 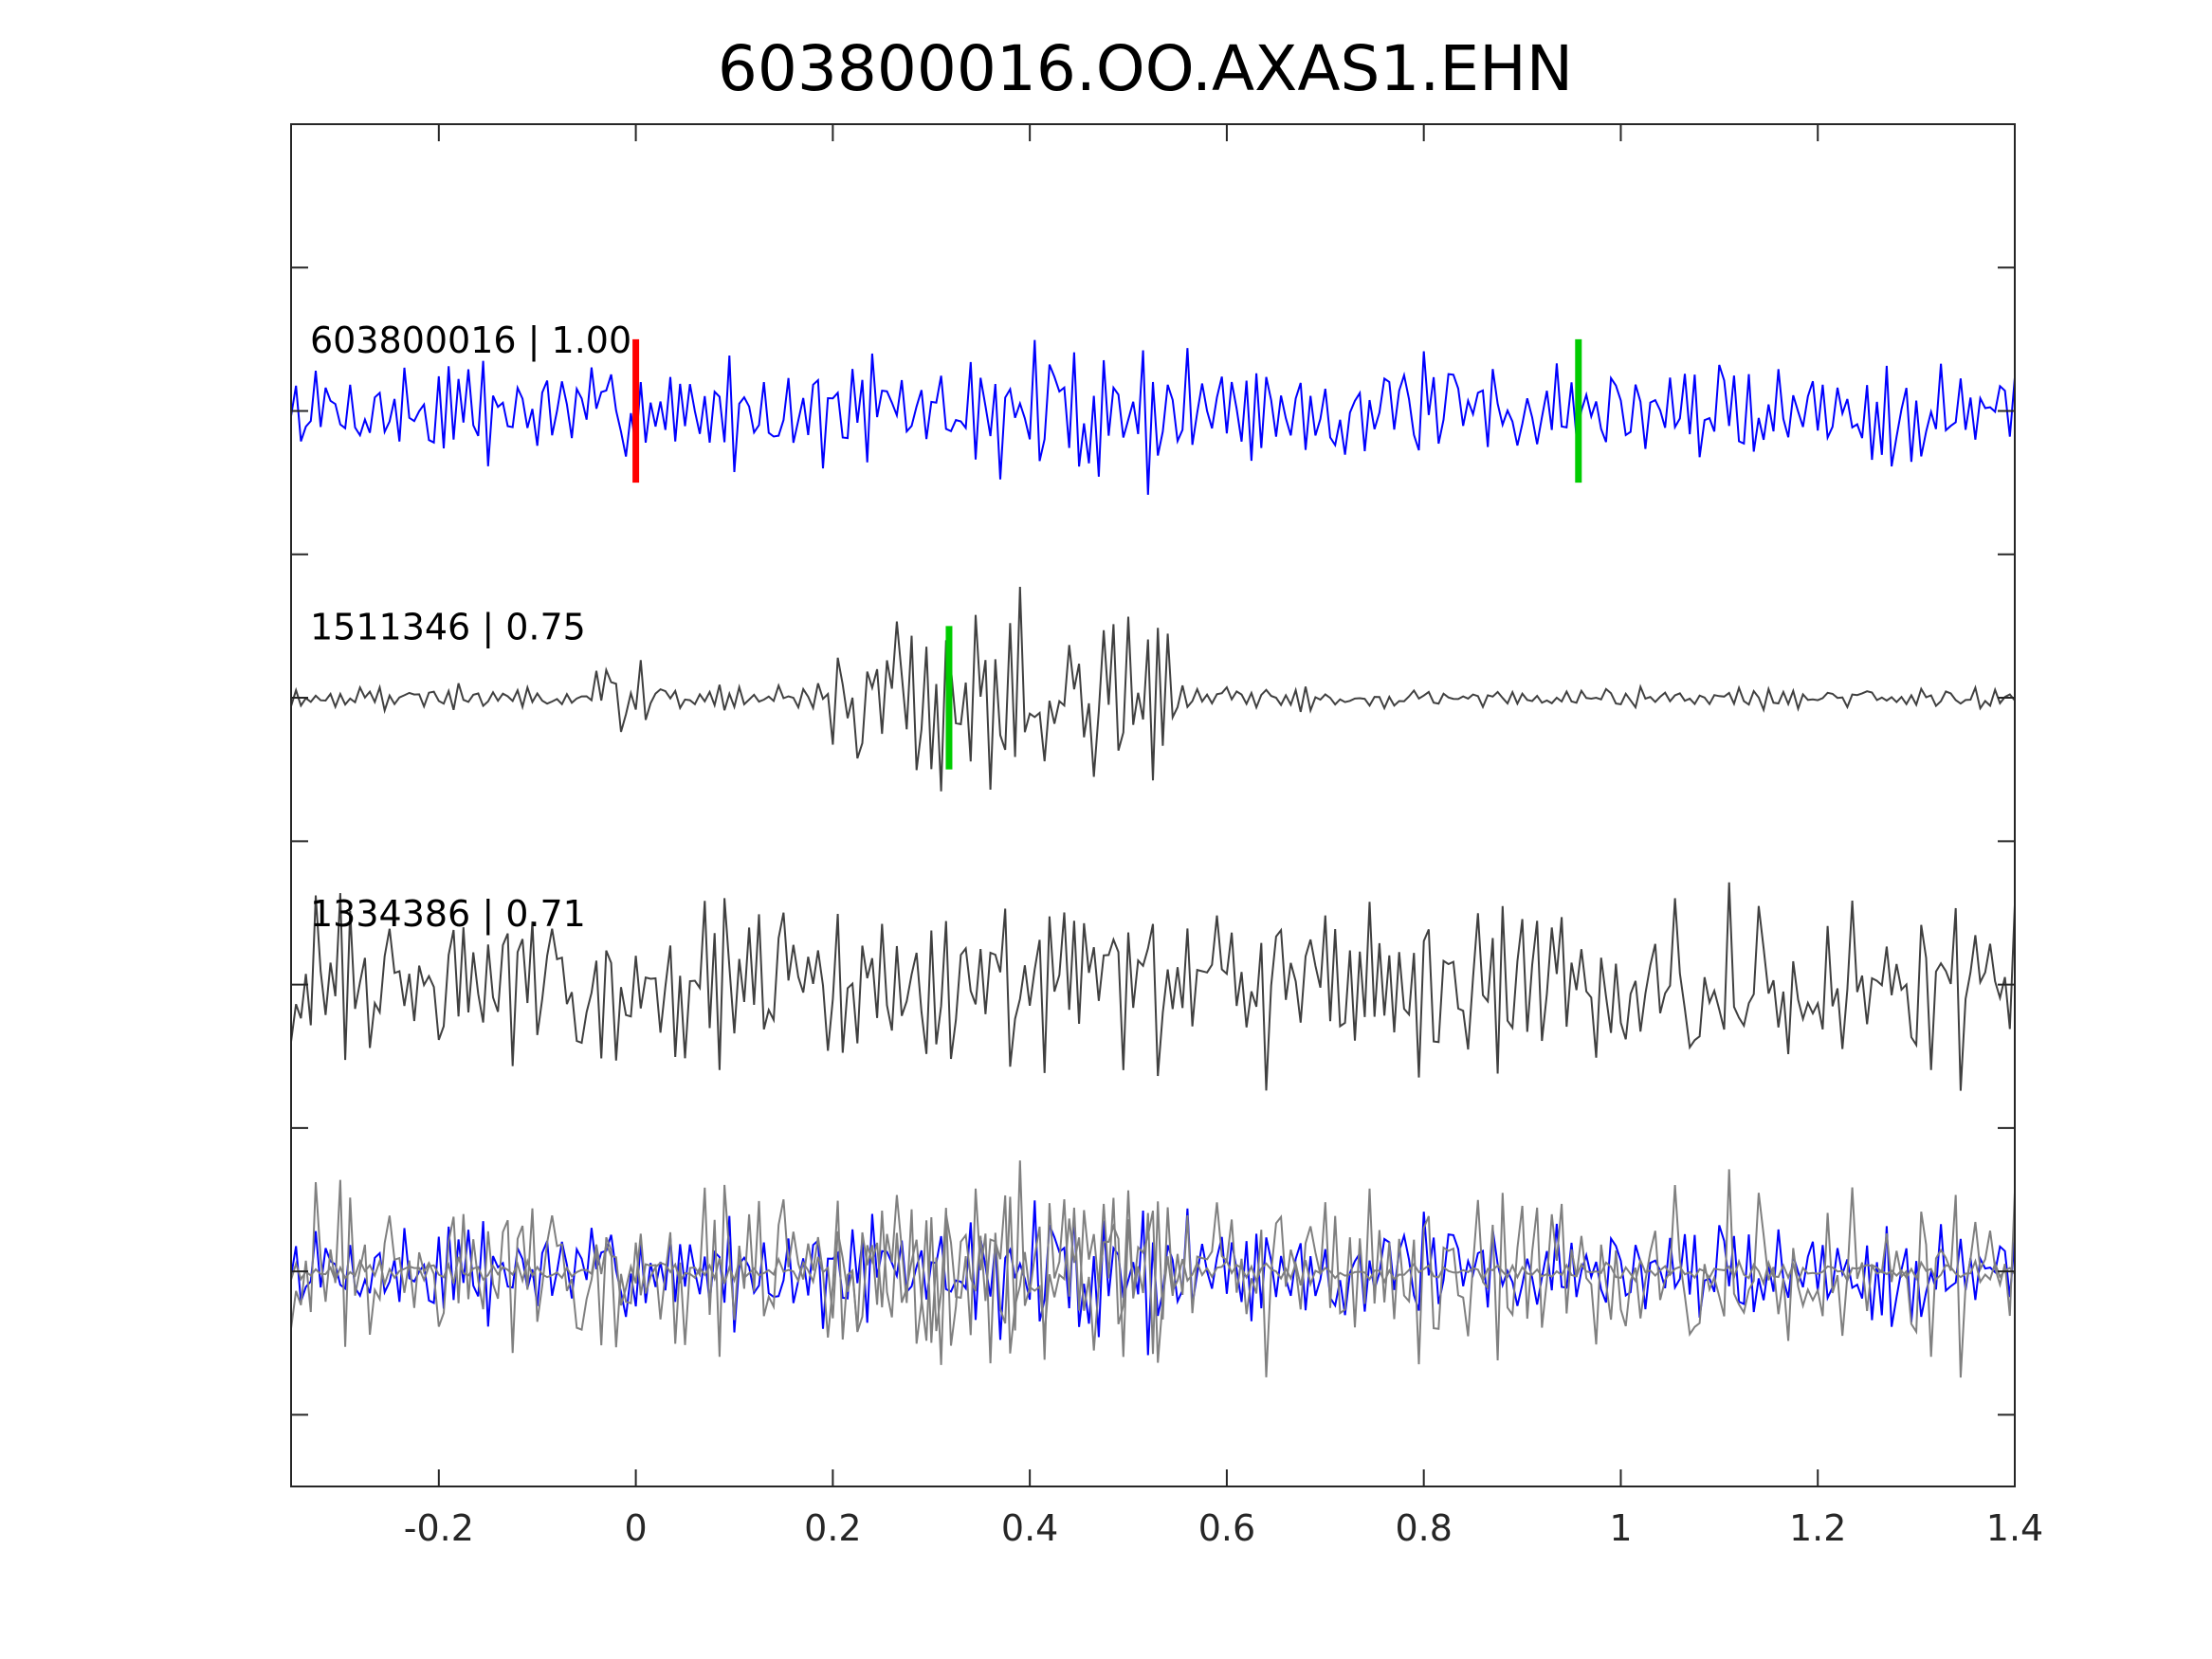 What do you see at coordinates (1107, 554) in the screenshot?
I see `picks-group` at bounding box center [1107, 554].